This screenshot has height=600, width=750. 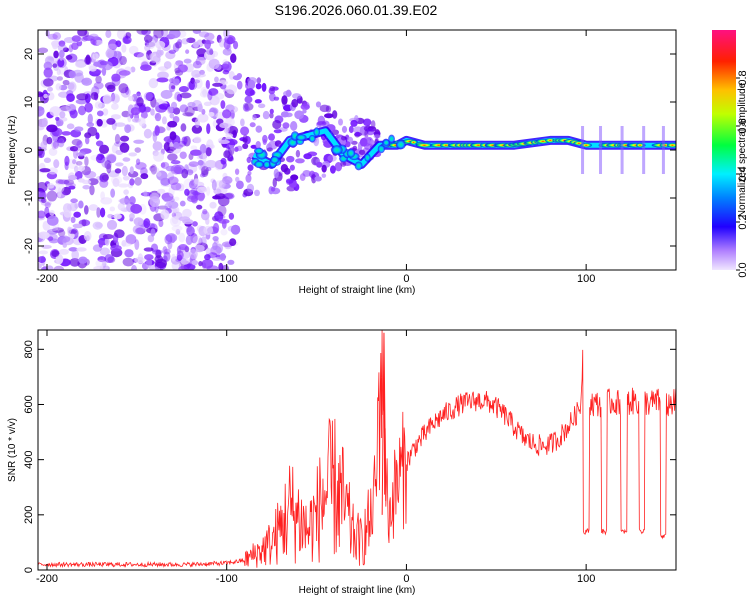 I want to click on colorbar-tick-label: 0.2, so click(x=743, y=221).